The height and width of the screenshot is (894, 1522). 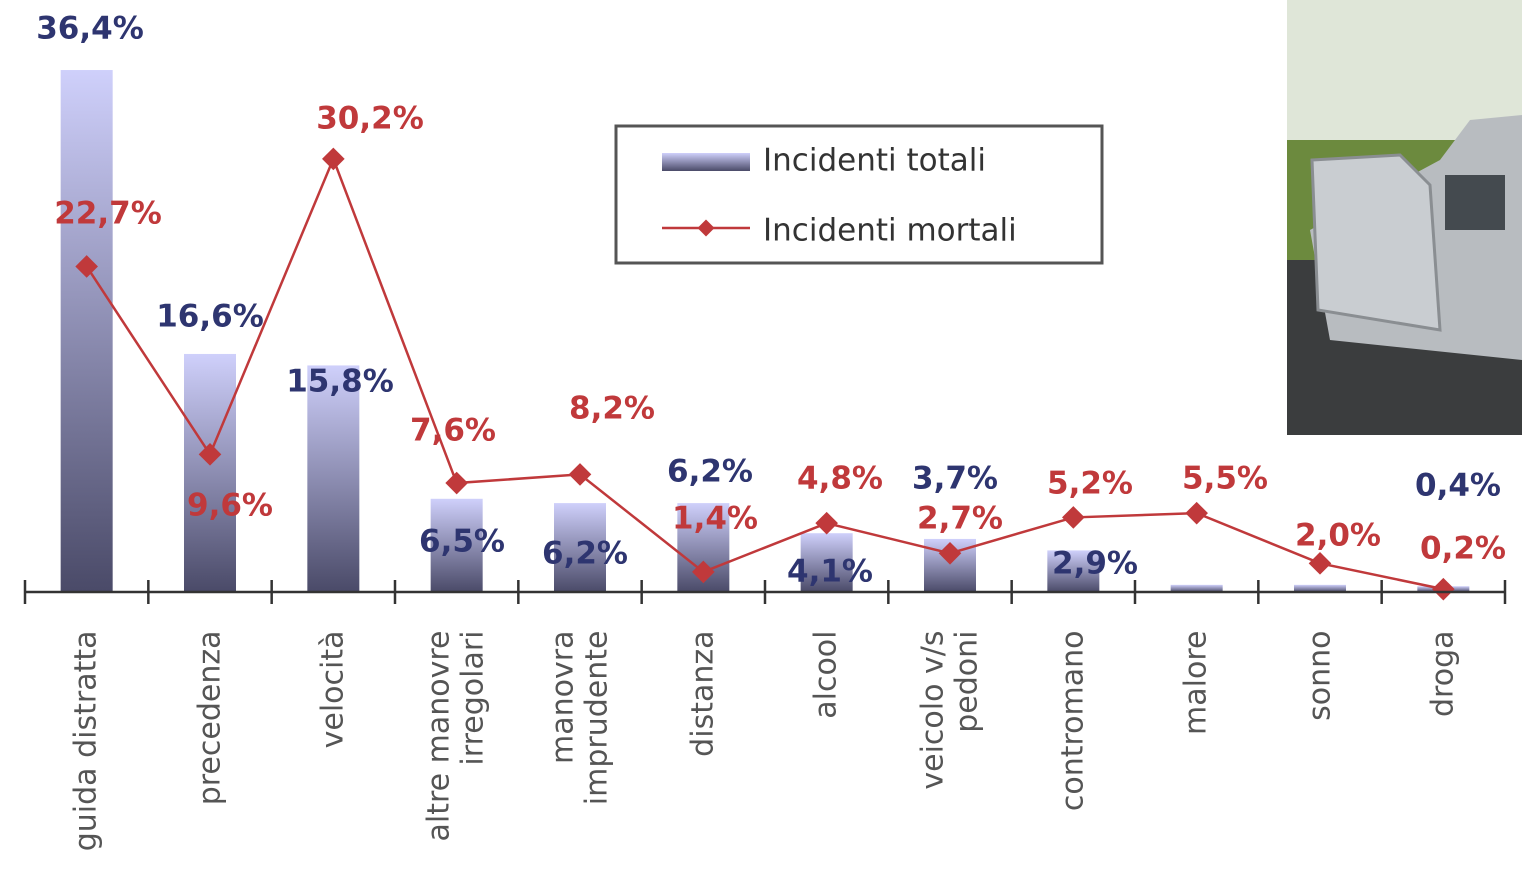 I want to click on data-label: 5,5%, so click(x=1225, y=479).